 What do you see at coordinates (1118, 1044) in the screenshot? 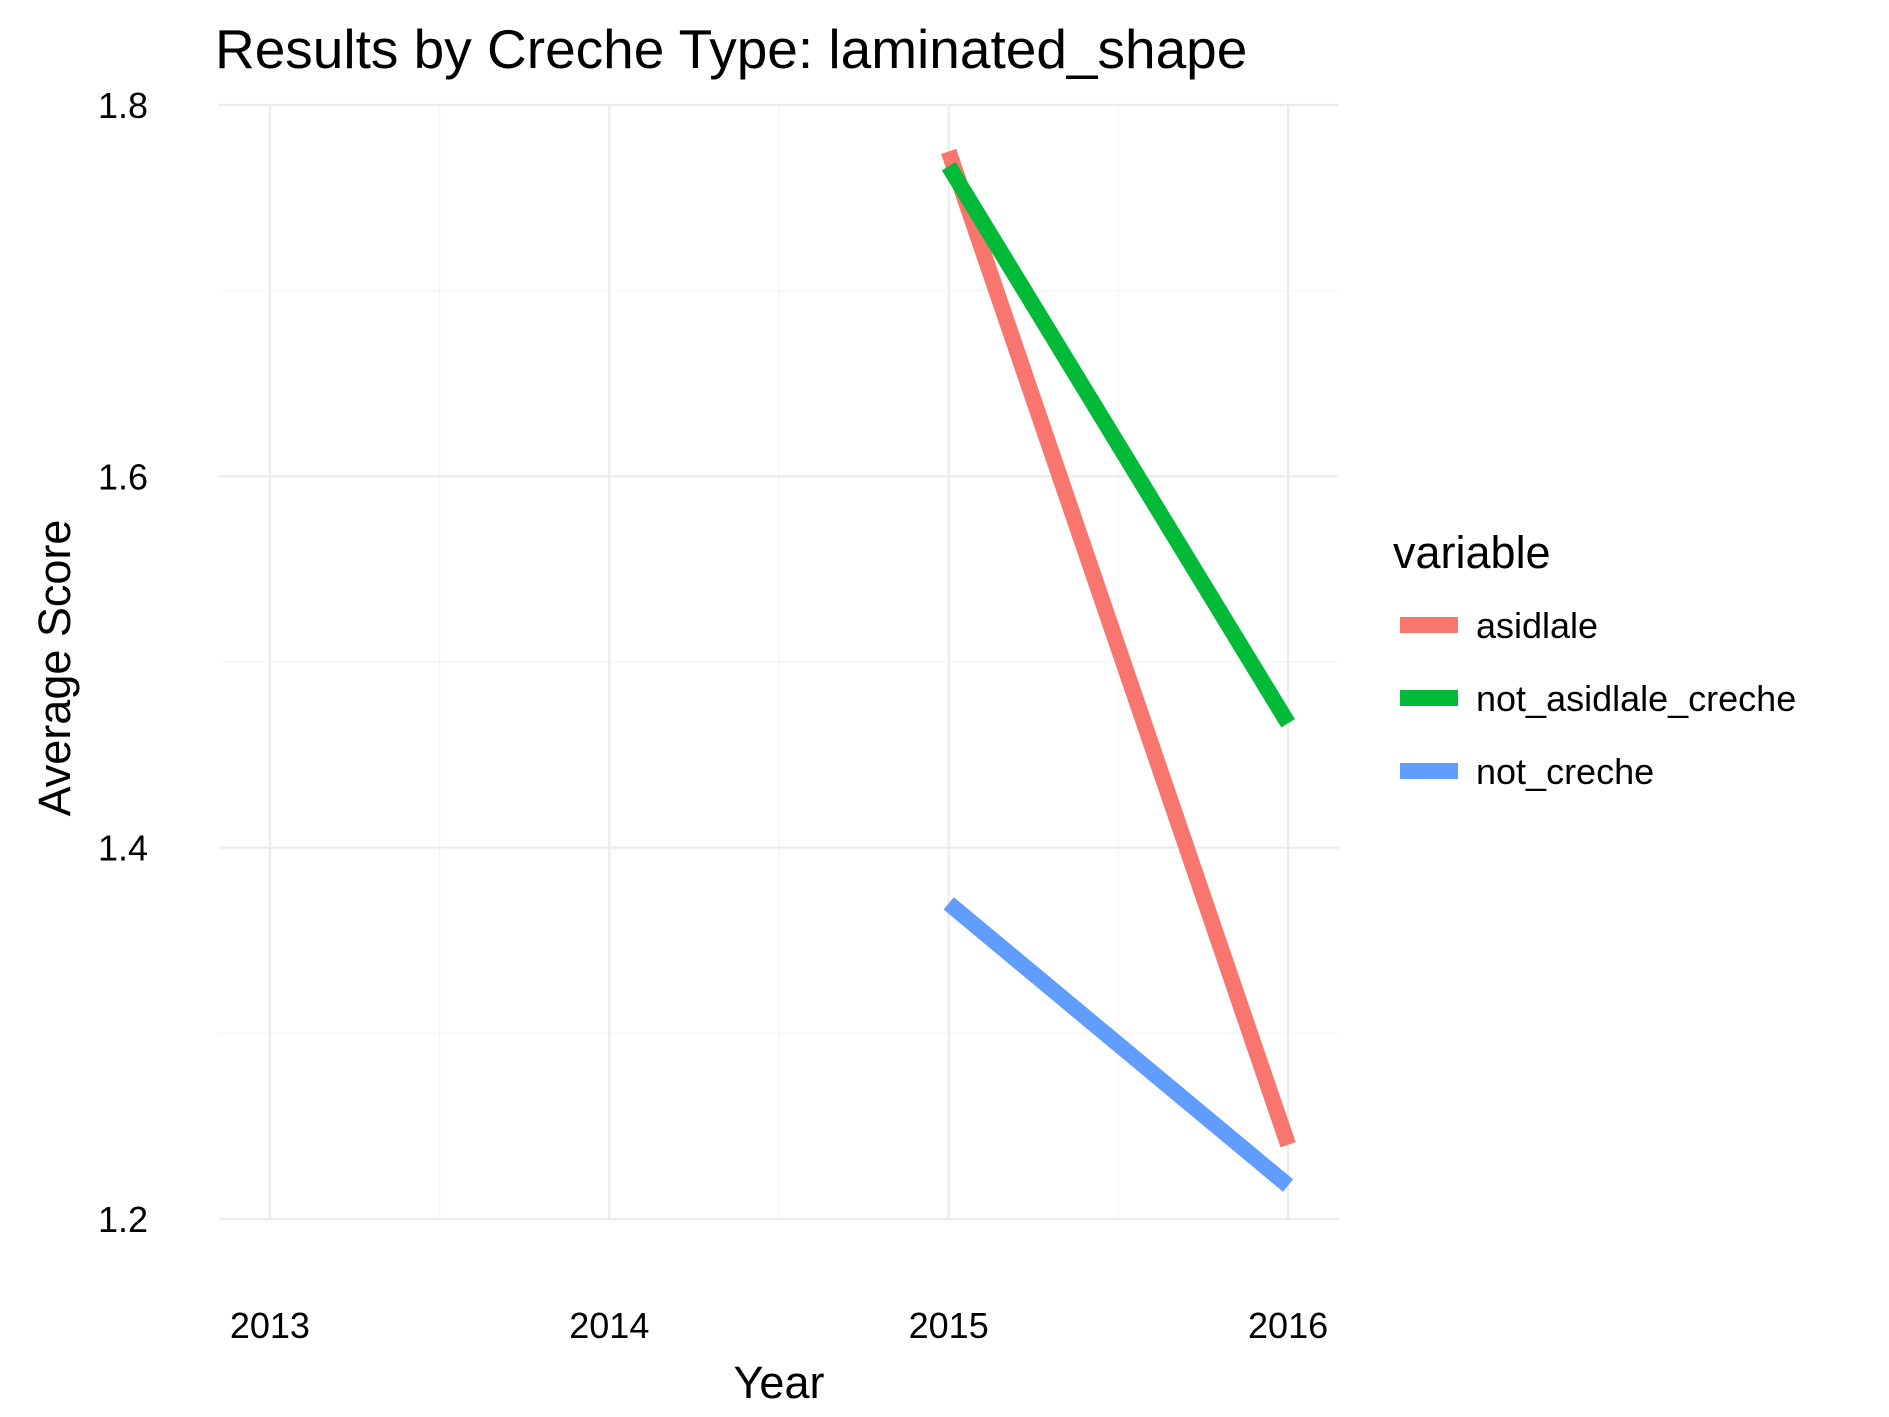
I see `series-line-not_creche` at bounding box center [1118, 1044].